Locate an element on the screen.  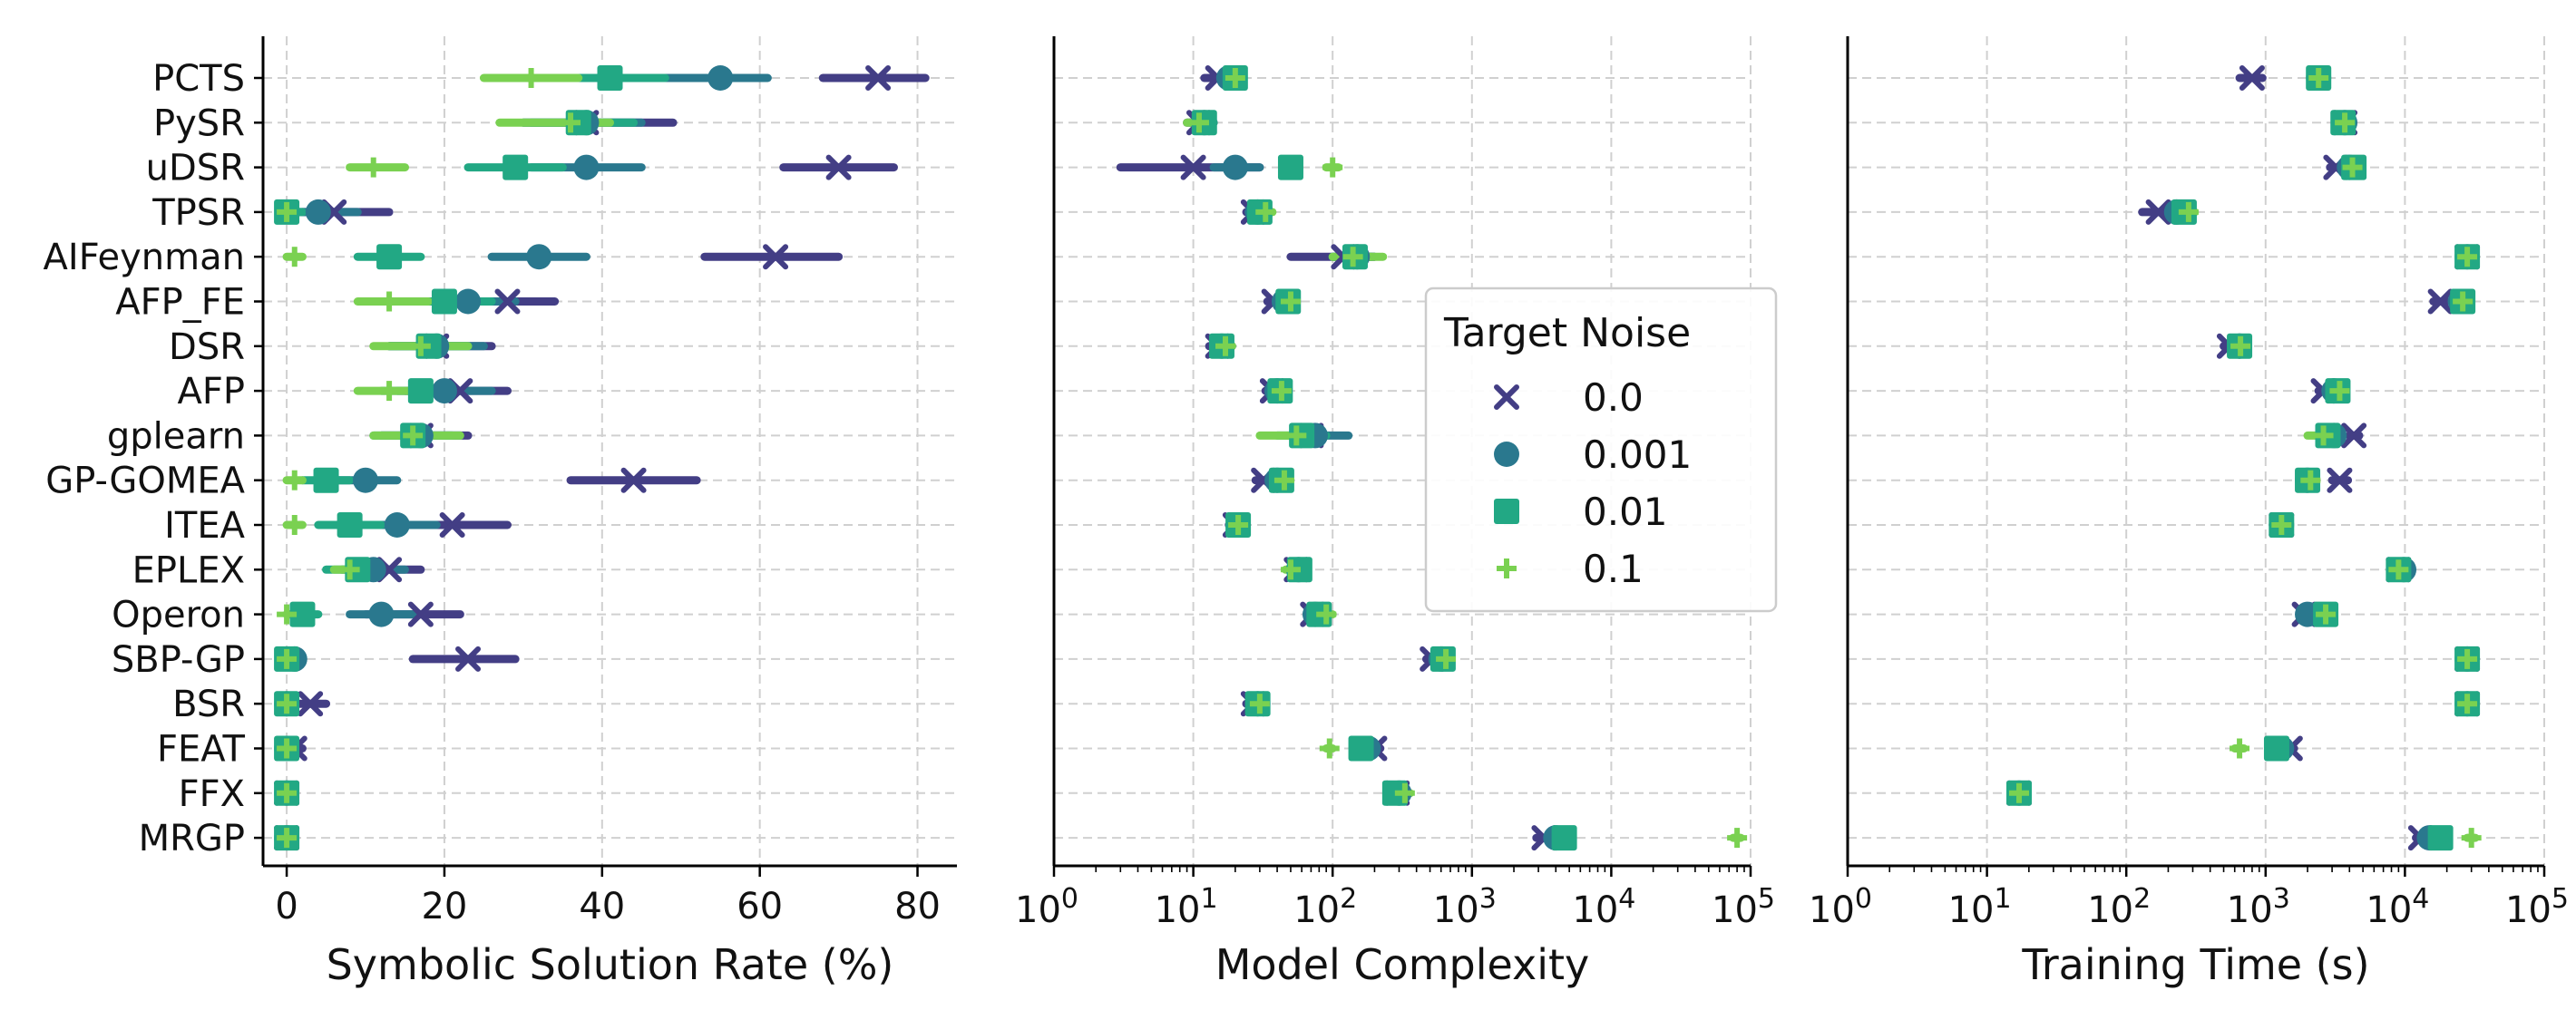
x-axis-title: Training Time (s) is located at coordinates (2195, 965).